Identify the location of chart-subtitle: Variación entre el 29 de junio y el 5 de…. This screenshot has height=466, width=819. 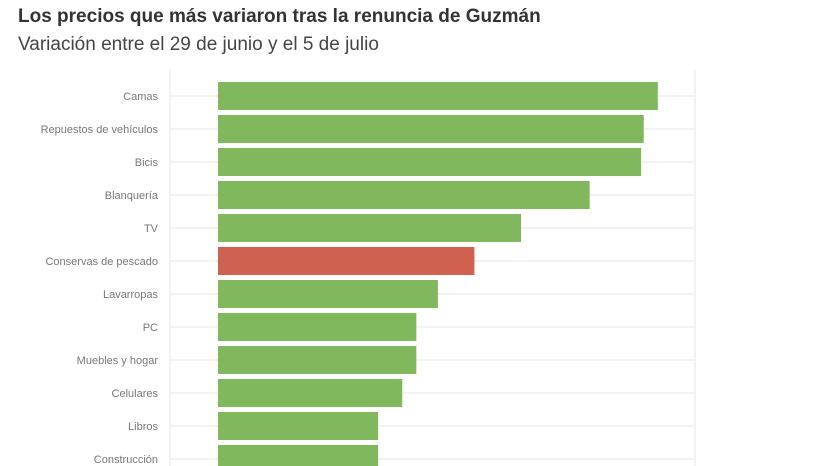
(198, 44).